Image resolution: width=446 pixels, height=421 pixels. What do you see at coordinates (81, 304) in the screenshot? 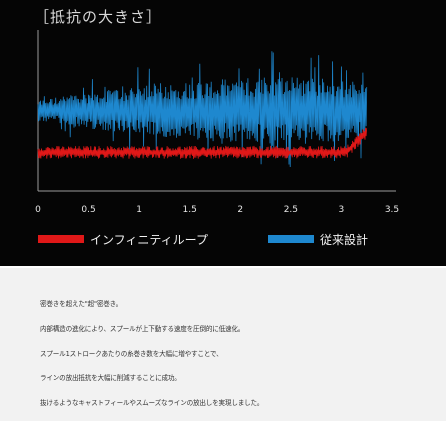
I see `description-line-1: 密巻きを超えた"超"密巻き。` at bounding box center [81, 304].